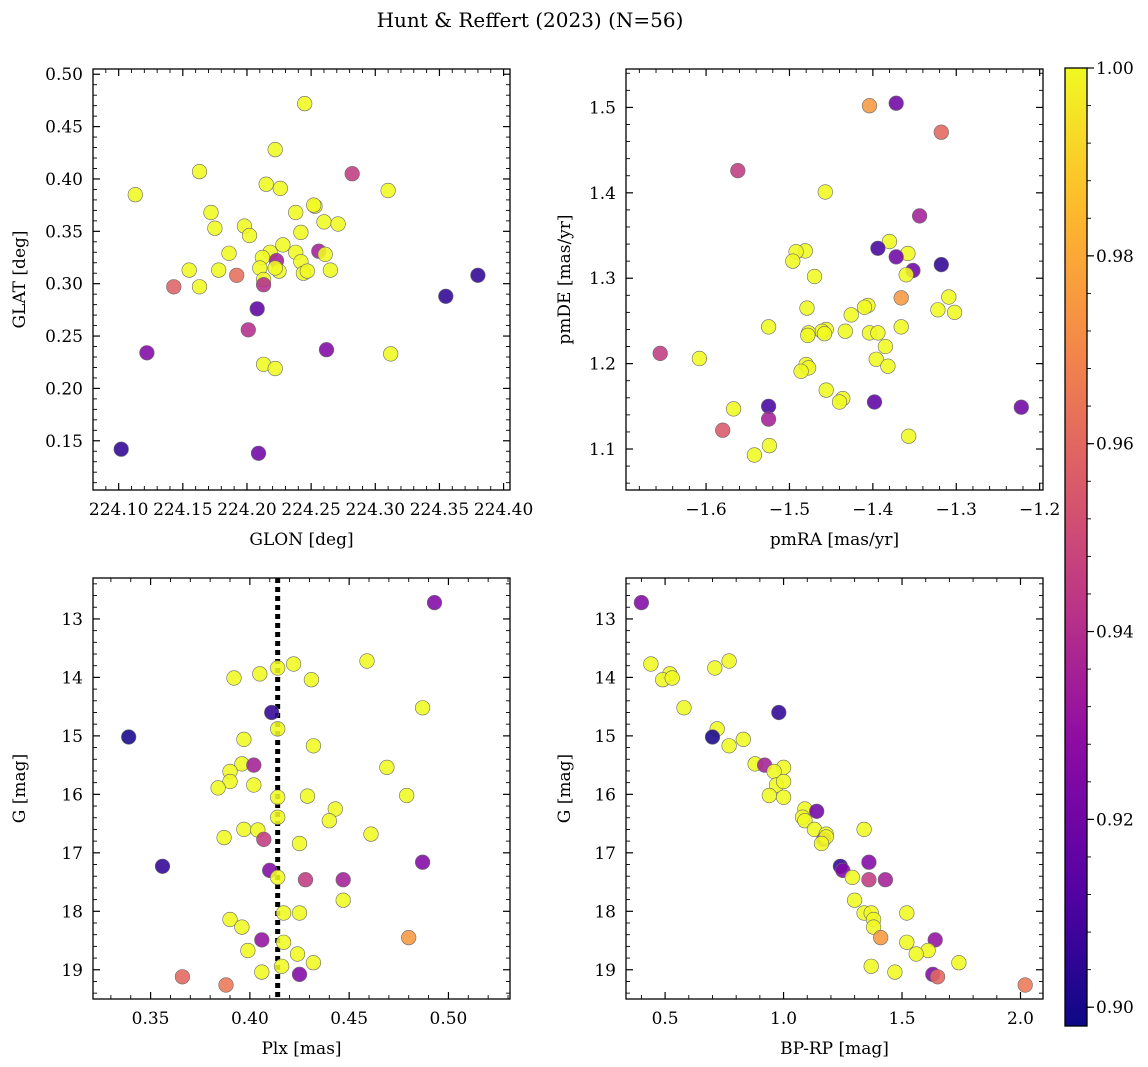 Image resolution: width=1148 pixels, height=1067 pixels. What do you see at coordinates (310, 510) in the screenshot?
I see `x-tick-label: 224.25` at bounding box center [310, 510].